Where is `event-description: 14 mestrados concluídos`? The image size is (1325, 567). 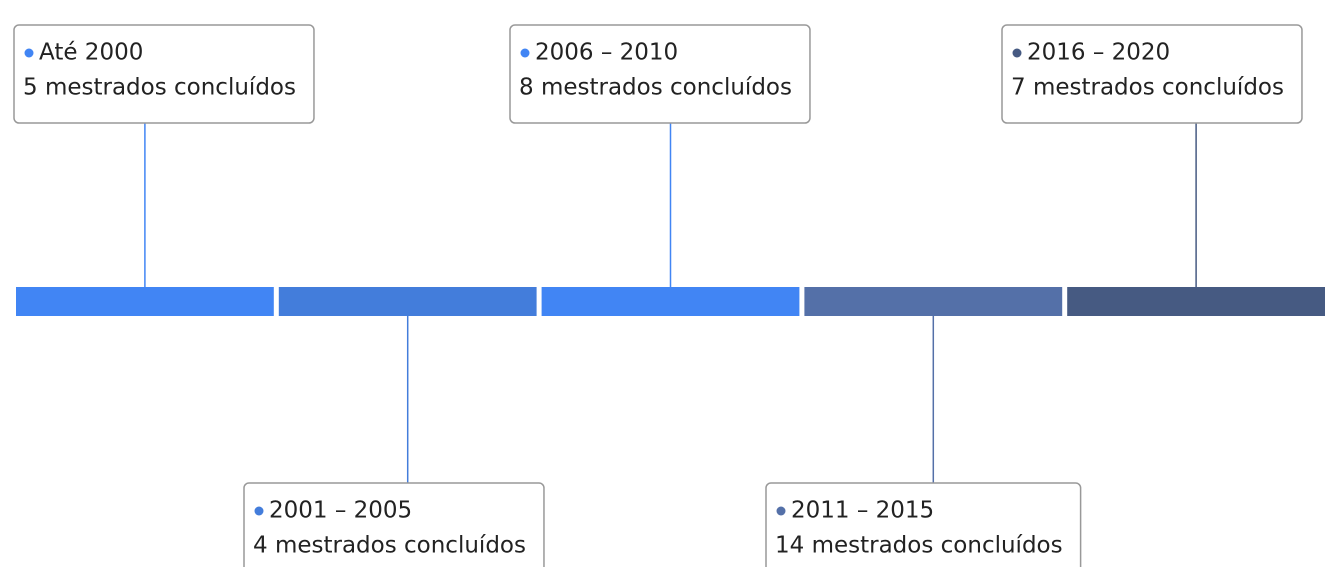
event-description: 14 mestrados concluídos is located at coordinates (919, 546).